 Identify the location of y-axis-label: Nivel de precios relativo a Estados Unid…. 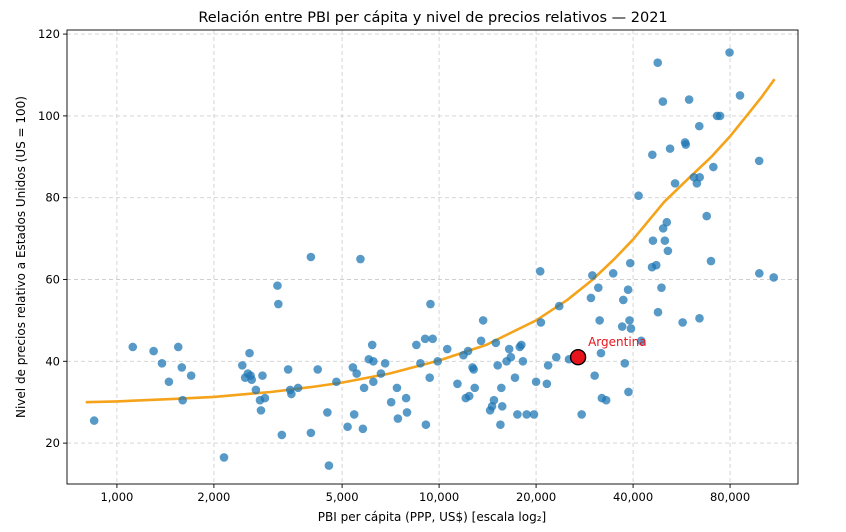
(21, 257).